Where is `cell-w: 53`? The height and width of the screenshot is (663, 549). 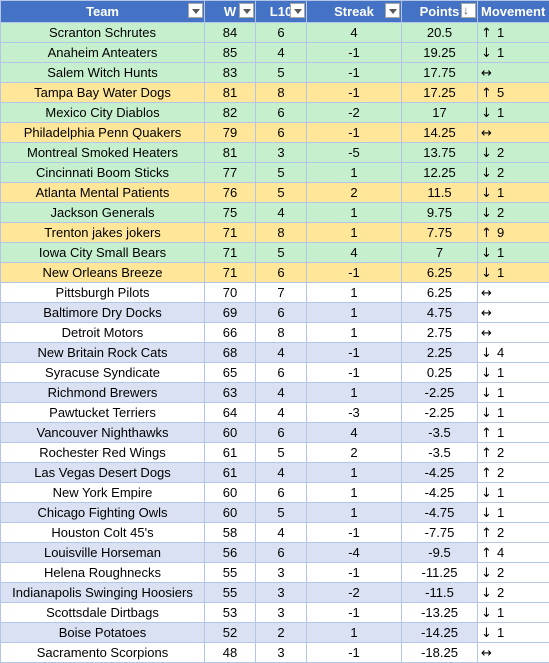 cell-w: 53 is located at coordinates (230, 613).